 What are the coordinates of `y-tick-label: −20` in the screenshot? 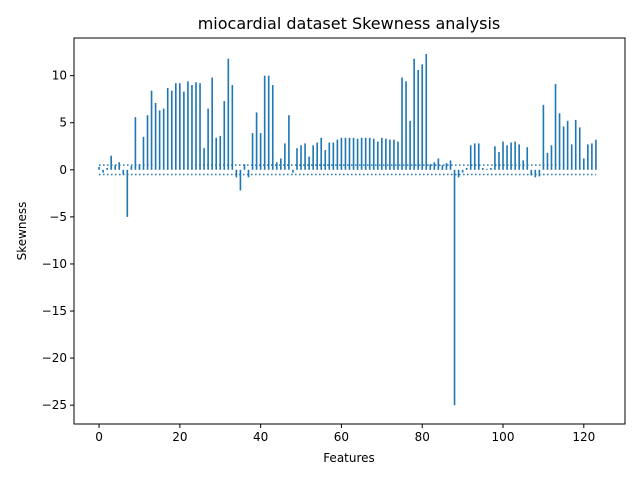 It's located at (54, 358).